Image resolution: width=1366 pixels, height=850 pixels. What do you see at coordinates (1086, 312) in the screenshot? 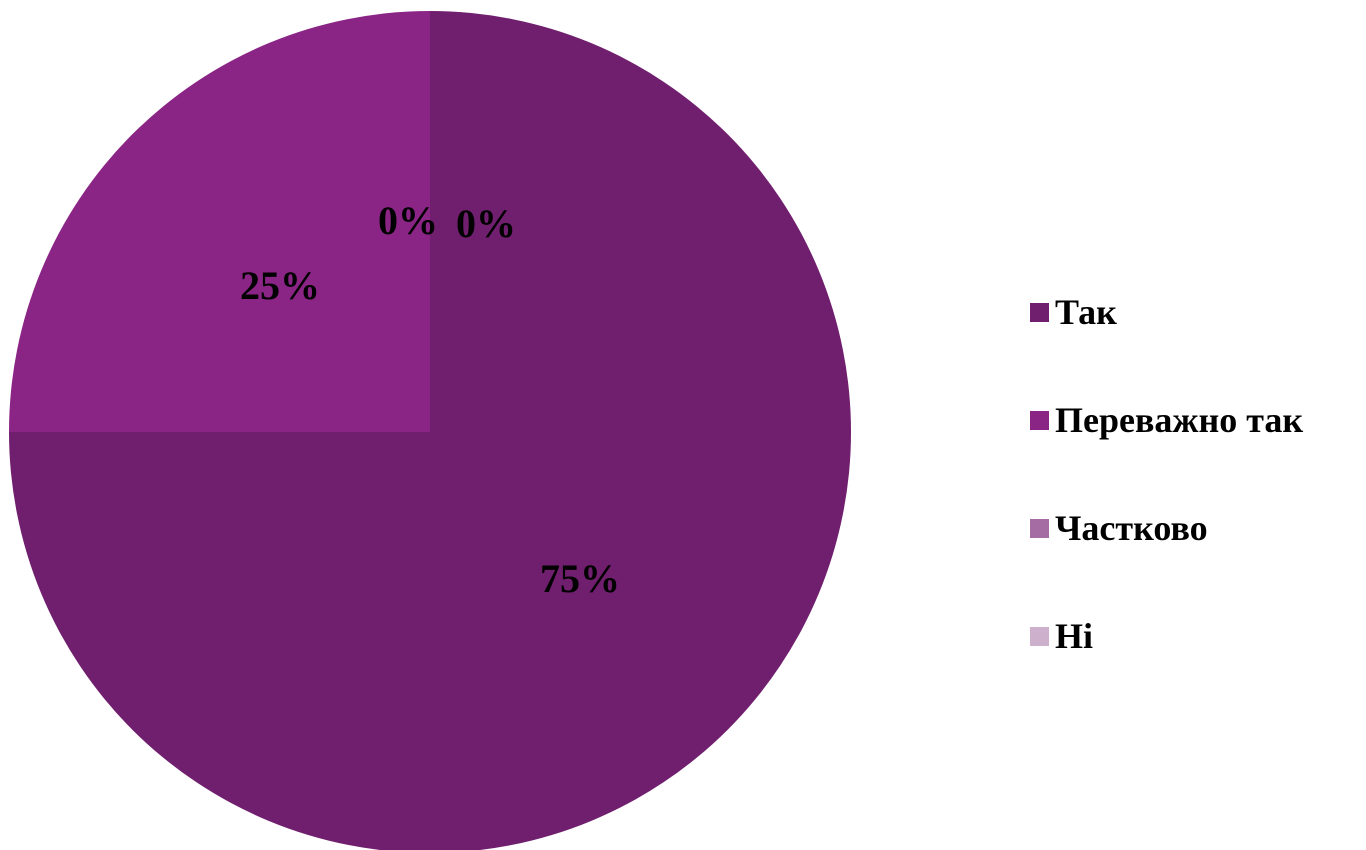
I see `legend-label: Так` at bounding box center [1086, 312].